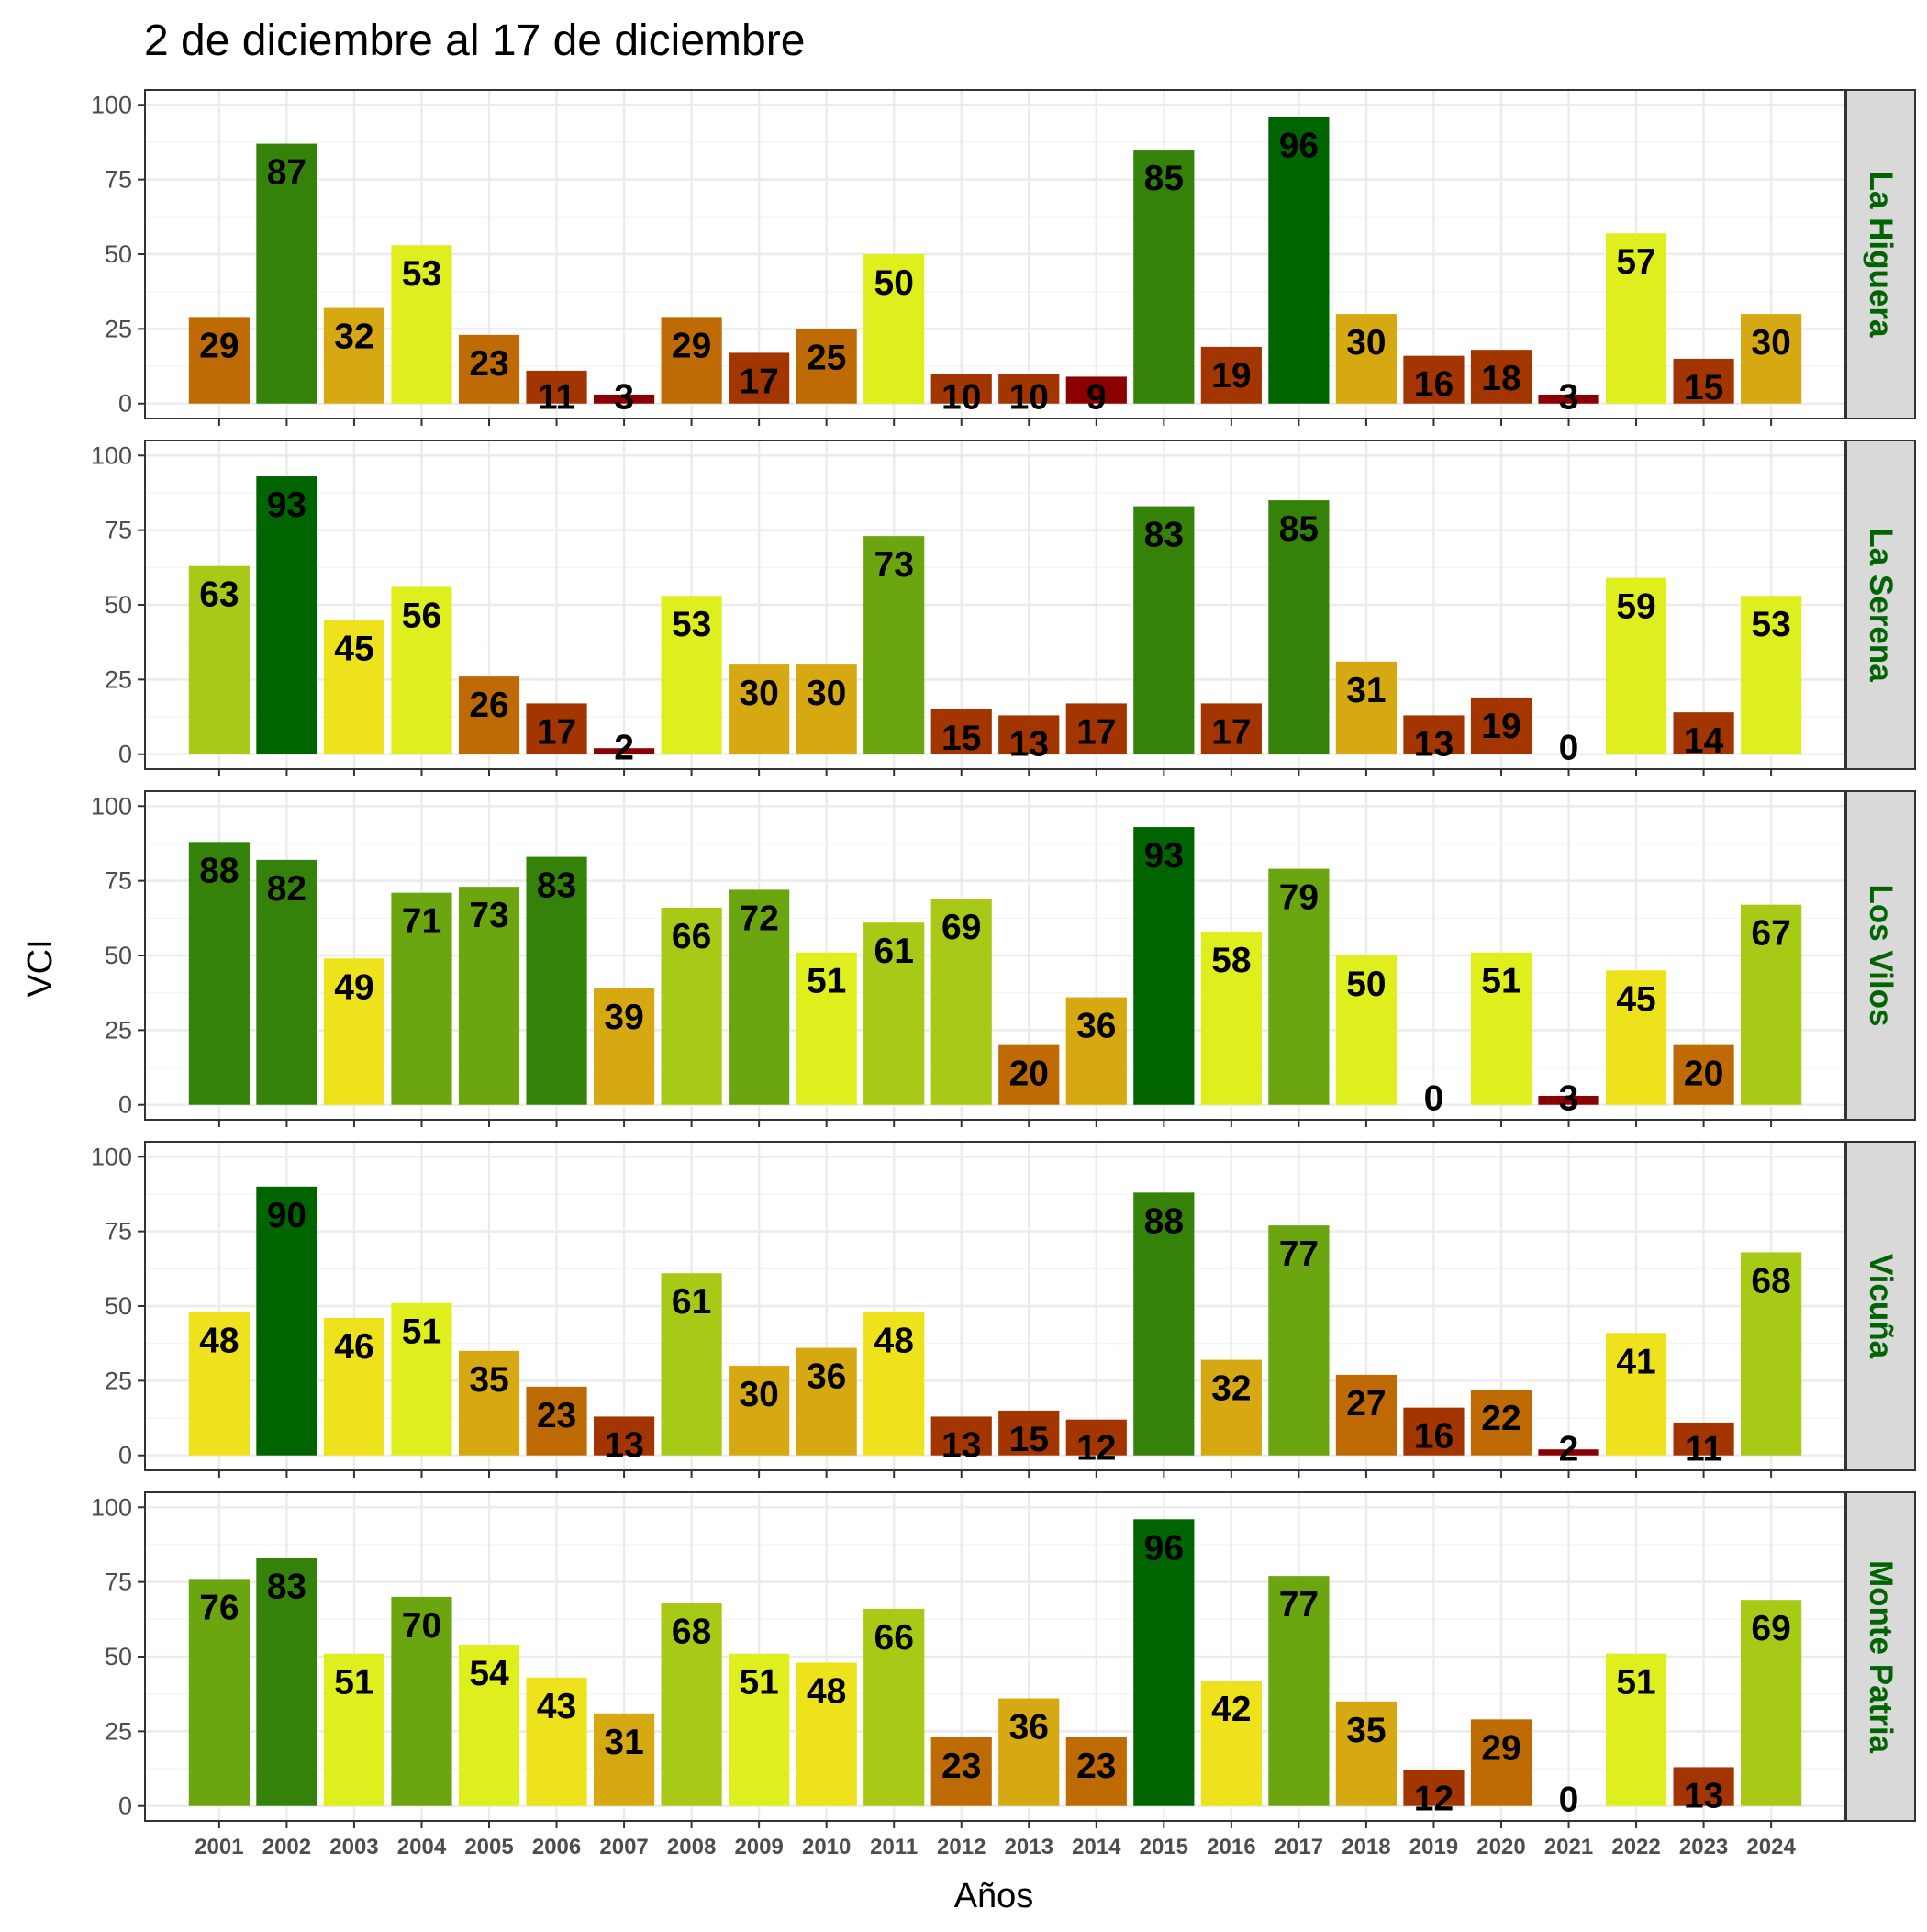  I want to click on bar-value-label: 18, so click(1500, 378).